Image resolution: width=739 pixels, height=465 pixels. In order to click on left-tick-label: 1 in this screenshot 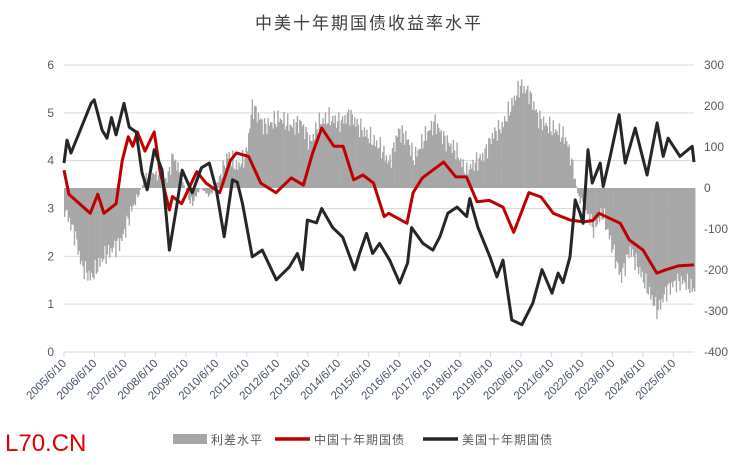, I will do `click(50, 304)`.